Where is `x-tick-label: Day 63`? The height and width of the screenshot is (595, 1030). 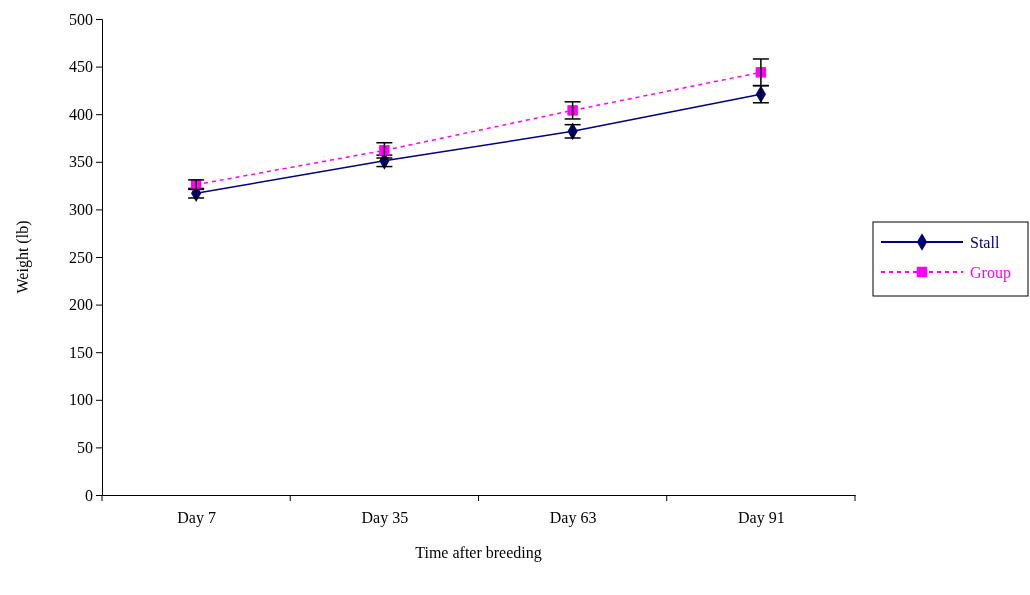 x-tick-label: Day 63 is located at coordinates (573, 518).